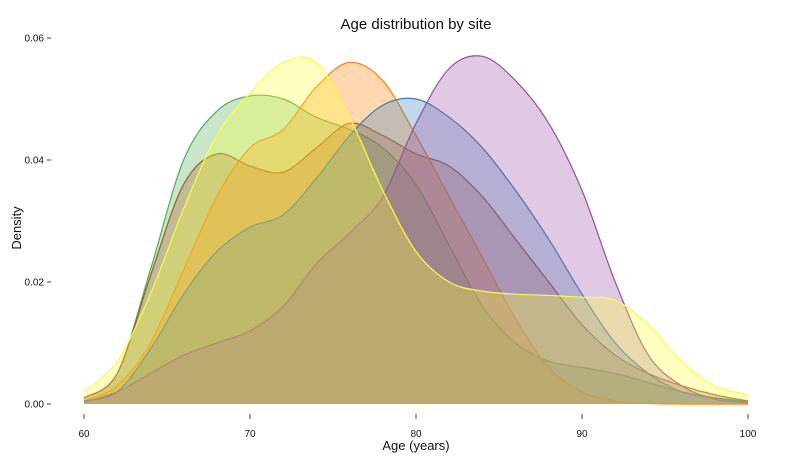 Image resolution: width=796 pixels, height=461 pixels. I want to click on y-tick-label-0.00: 0.00, so click(35, 405).